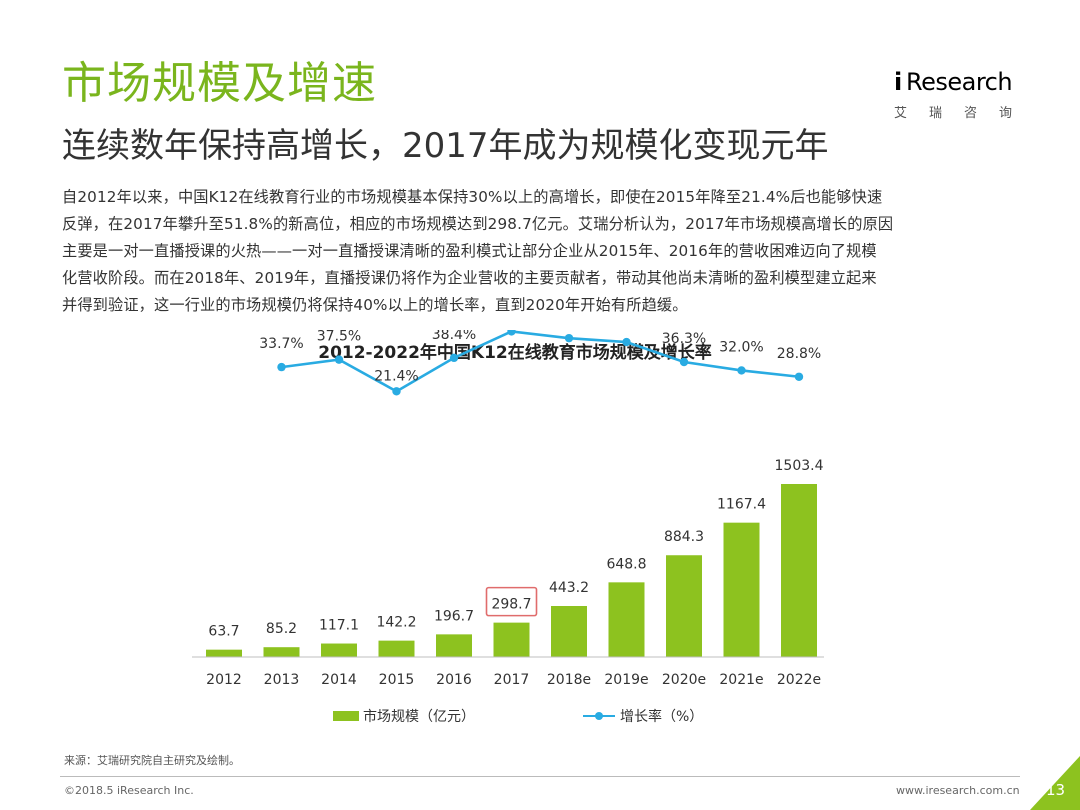 This screenshot has height=810, width=1080. Describe the element at coordinates (396, 648) in the screenshot. I see `bar-2015` at that location.